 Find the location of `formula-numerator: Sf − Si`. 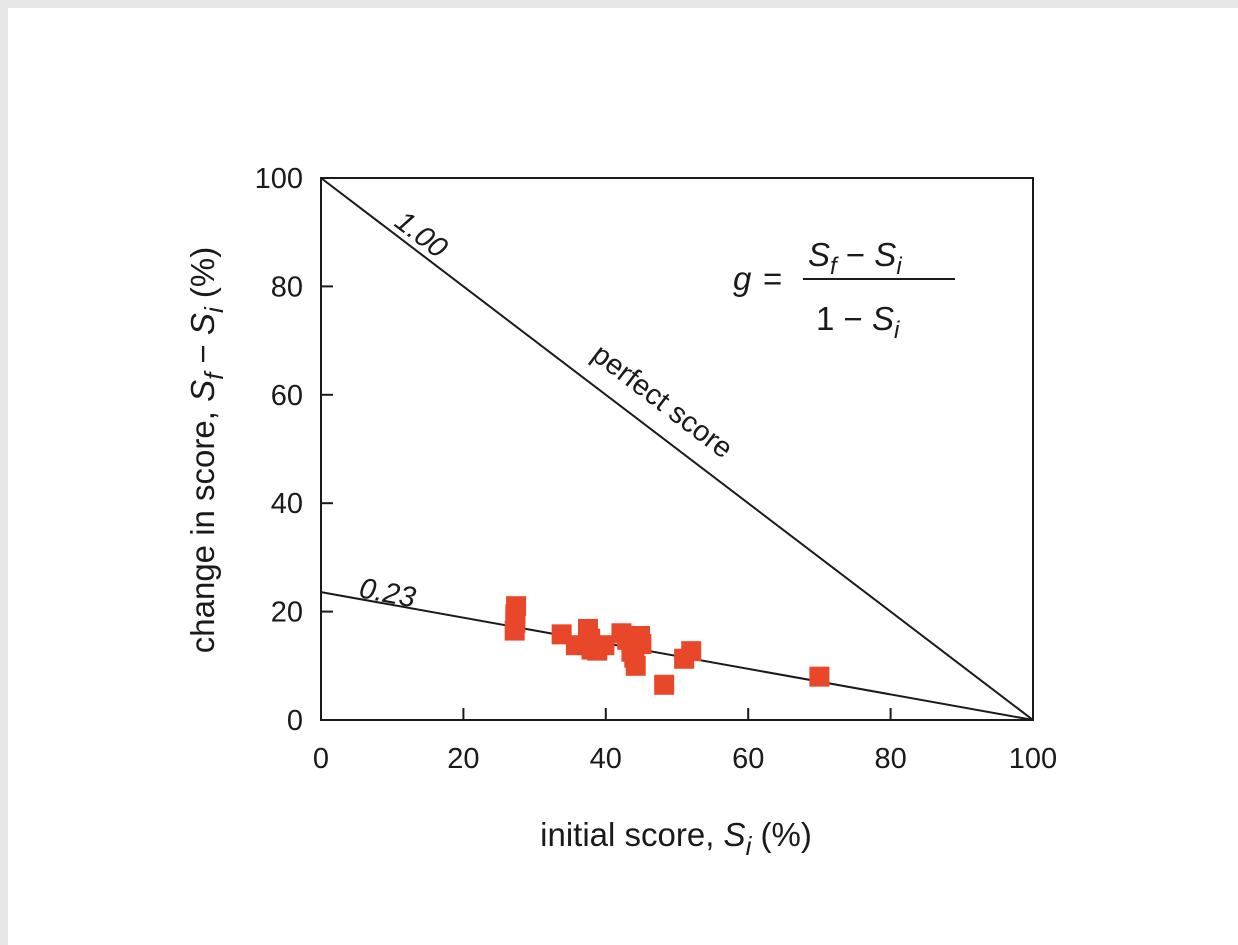

formula-numerator: Sf − Si is located at coordinates (855, 258).